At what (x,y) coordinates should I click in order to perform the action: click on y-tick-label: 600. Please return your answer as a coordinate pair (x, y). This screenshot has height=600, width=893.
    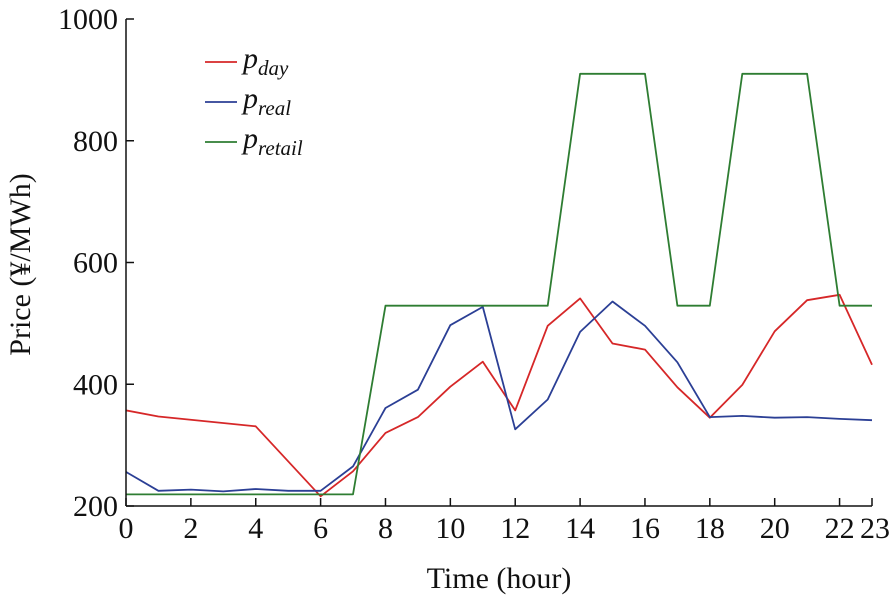
    Looking at the image, I should click on (95, 263).